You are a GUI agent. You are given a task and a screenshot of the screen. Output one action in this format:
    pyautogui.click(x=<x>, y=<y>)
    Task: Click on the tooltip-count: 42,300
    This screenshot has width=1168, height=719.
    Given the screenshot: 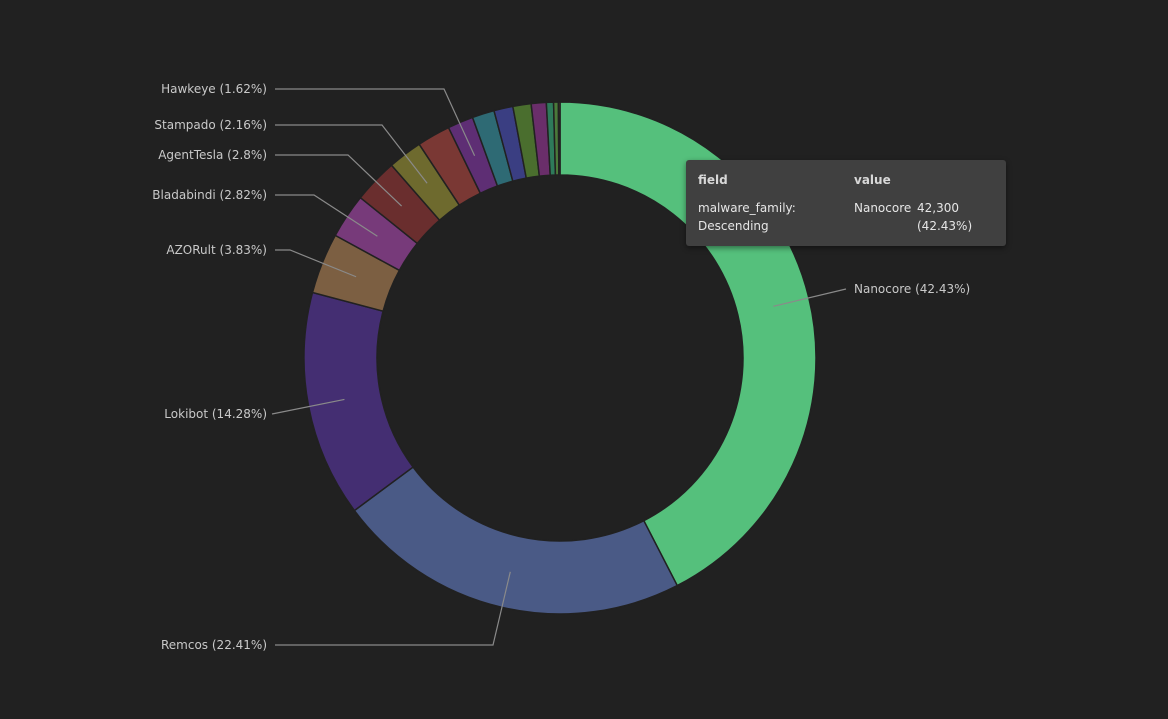 What is the action you would take?
    pyautogui.click(x=938, y=208)
    